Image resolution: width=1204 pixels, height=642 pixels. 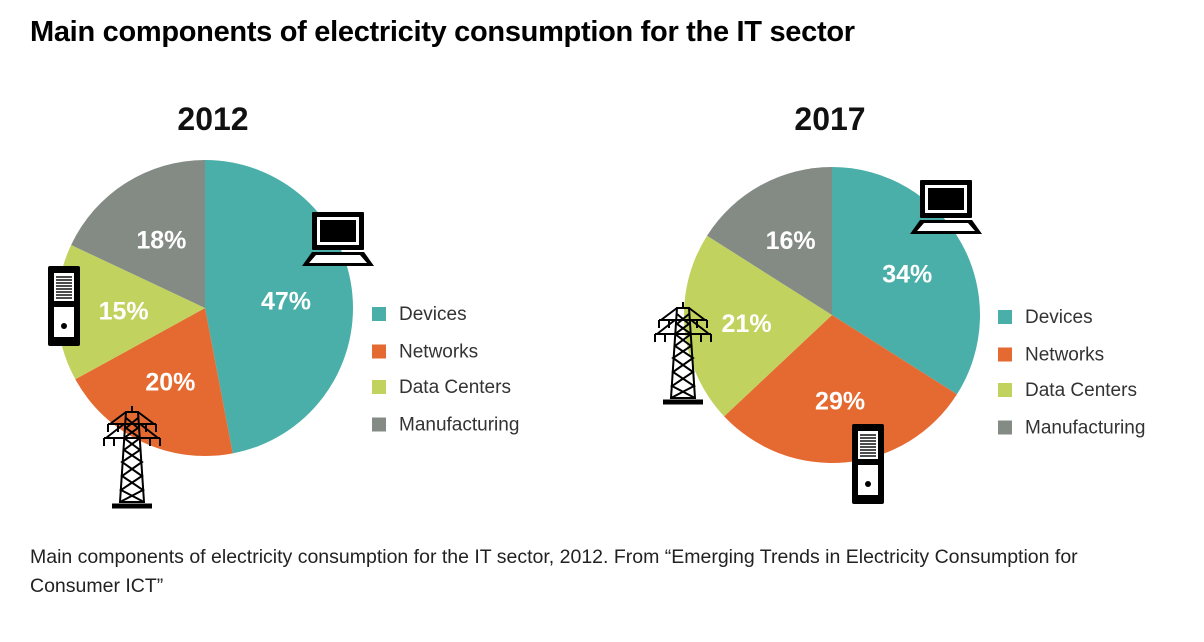 I want to click on chart-title-2012: 2012, so click(x=212, y=119).